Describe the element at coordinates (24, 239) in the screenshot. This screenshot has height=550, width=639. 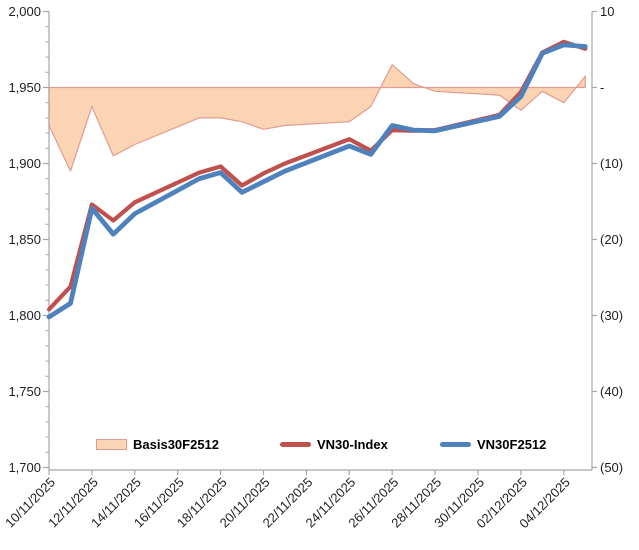
I see `left-axis-tick-label: 1,850` at that location.